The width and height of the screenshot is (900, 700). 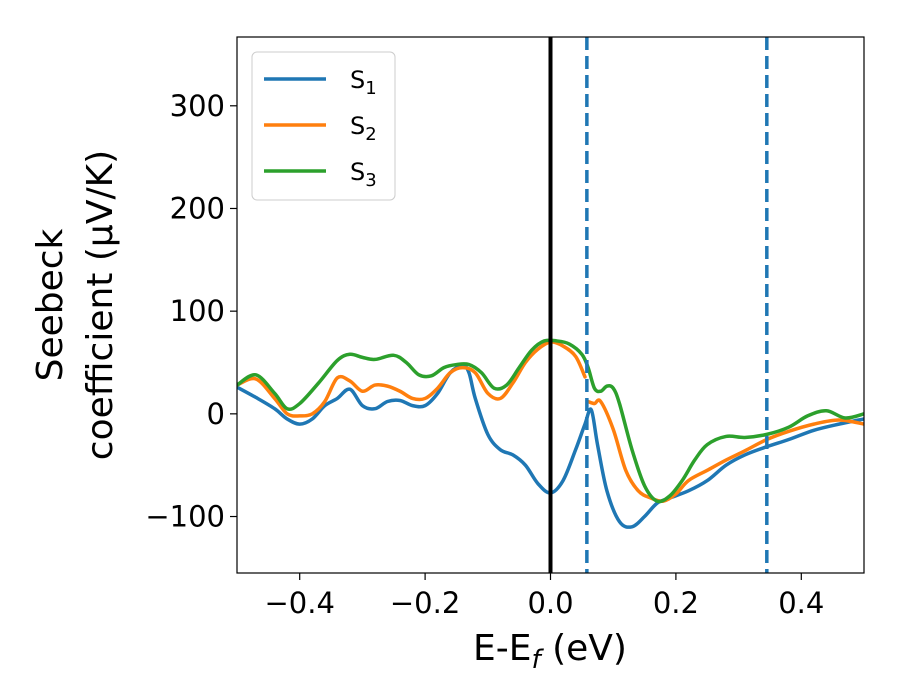 What do you see at coordinates (425, 603) in the screenshot?
I see `x-tick-label: −0.2` at bounding box center [425, 603].